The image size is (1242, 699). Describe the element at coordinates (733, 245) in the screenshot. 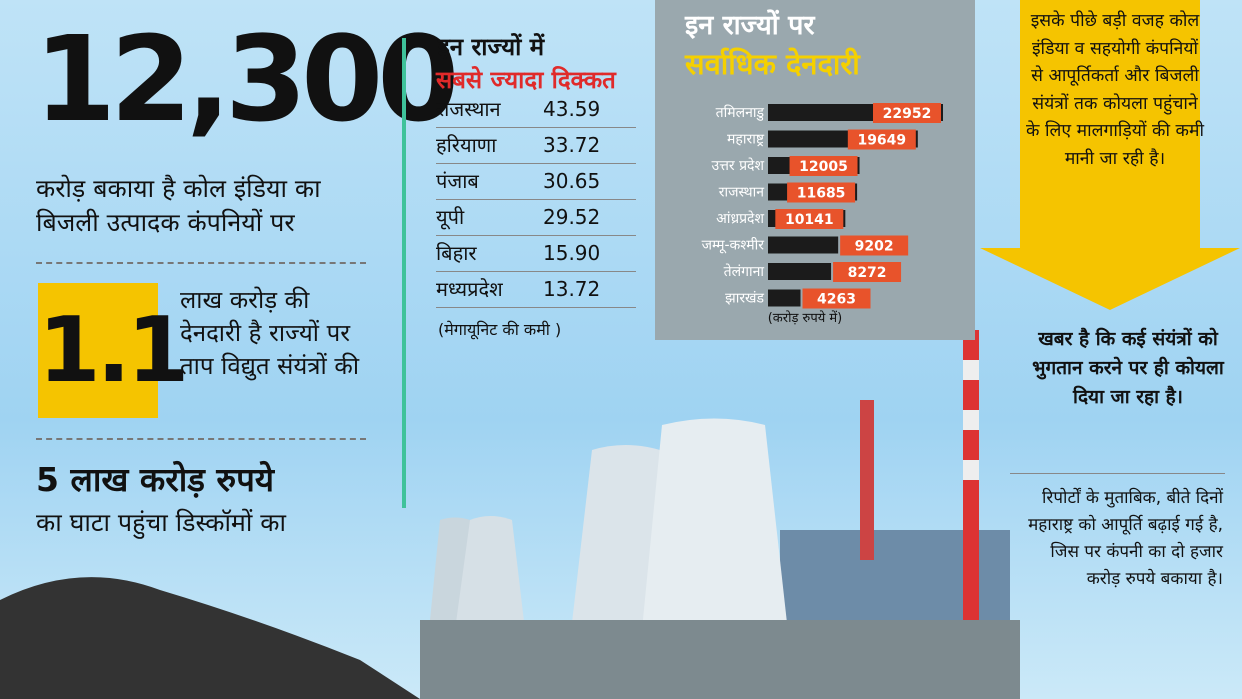

I see `category-label: जम्मू-कश्मीर` at that location.